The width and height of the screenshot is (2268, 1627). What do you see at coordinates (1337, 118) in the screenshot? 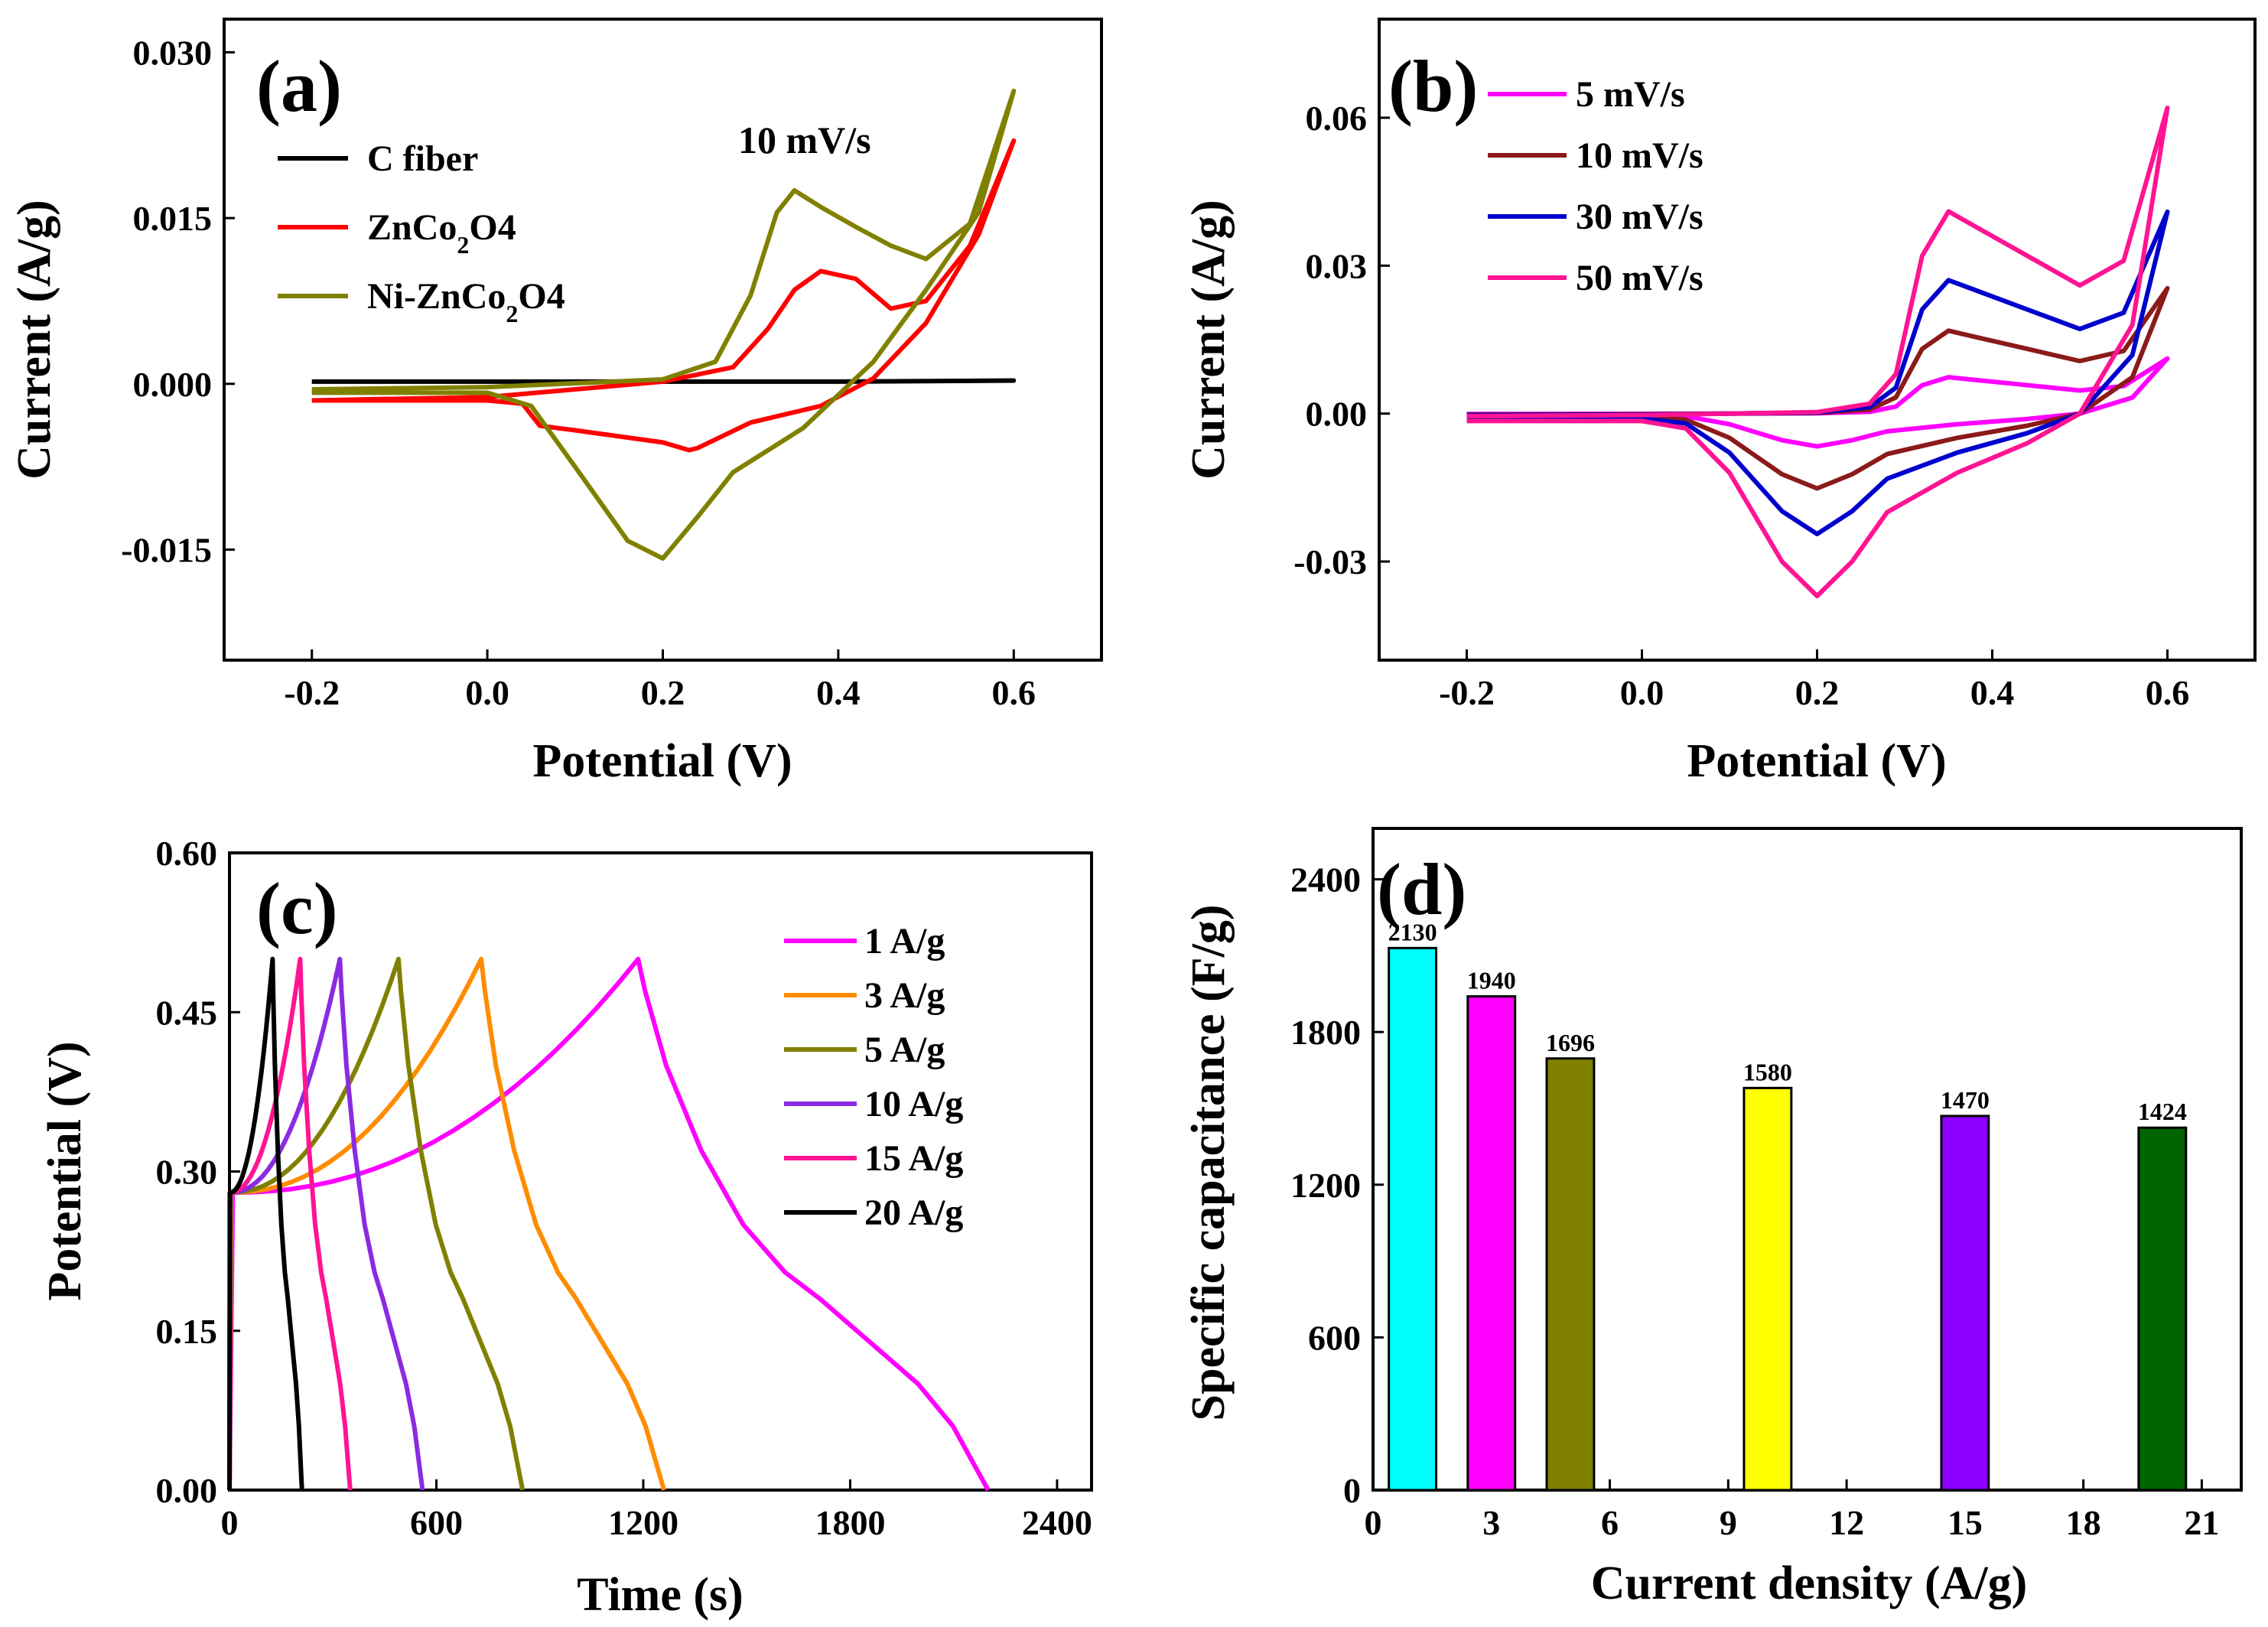
I see `y-tick-label: 0.06` at bounding box center [1337, 118].